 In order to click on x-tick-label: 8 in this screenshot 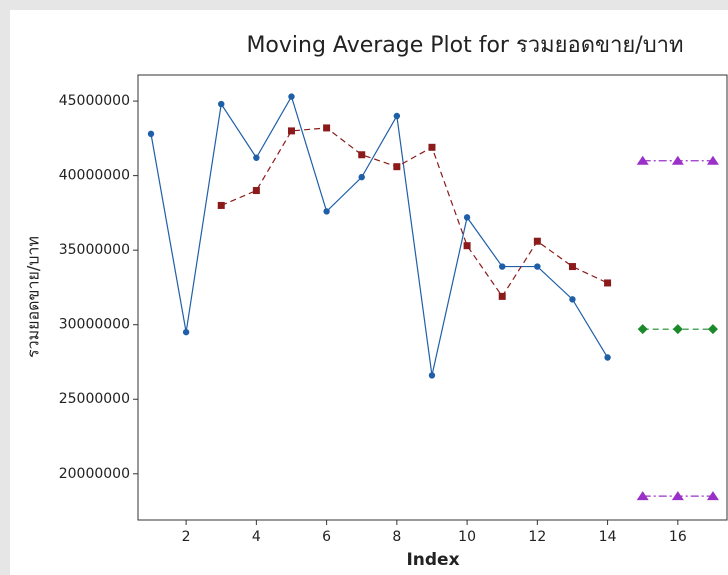, I will do `click(396, 537)`.